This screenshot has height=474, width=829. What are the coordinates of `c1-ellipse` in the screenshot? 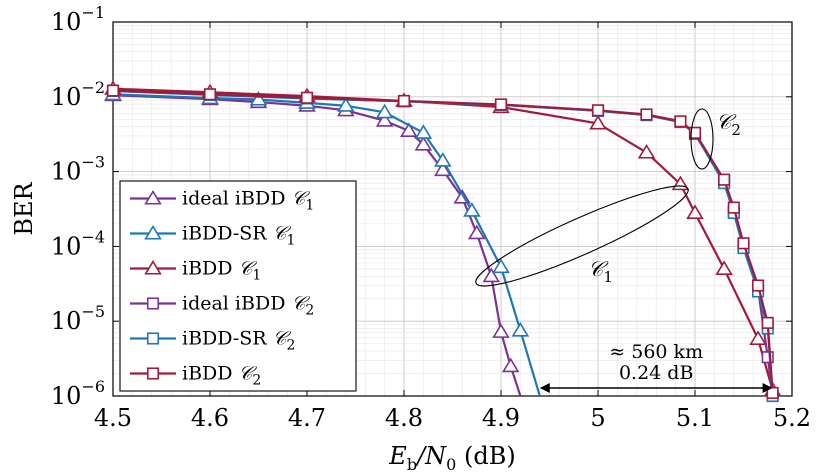 It's located at (582, 236).